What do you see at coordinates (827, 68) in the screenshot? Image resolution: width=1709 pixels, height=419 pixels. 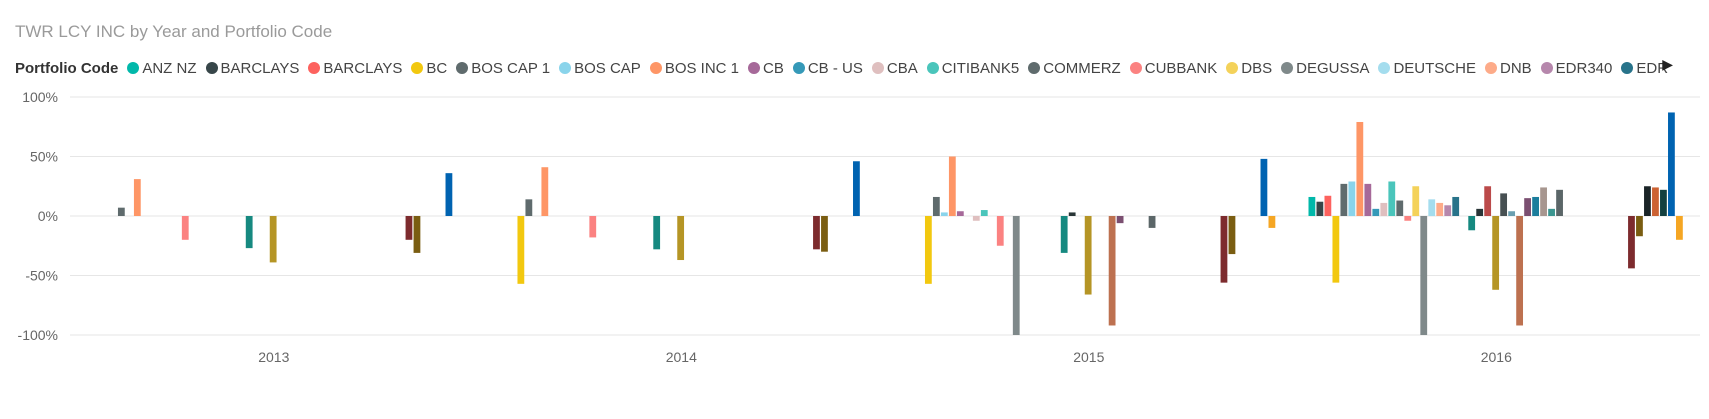 I see `legend-item: CB - US` at bounding box center [827, 68].